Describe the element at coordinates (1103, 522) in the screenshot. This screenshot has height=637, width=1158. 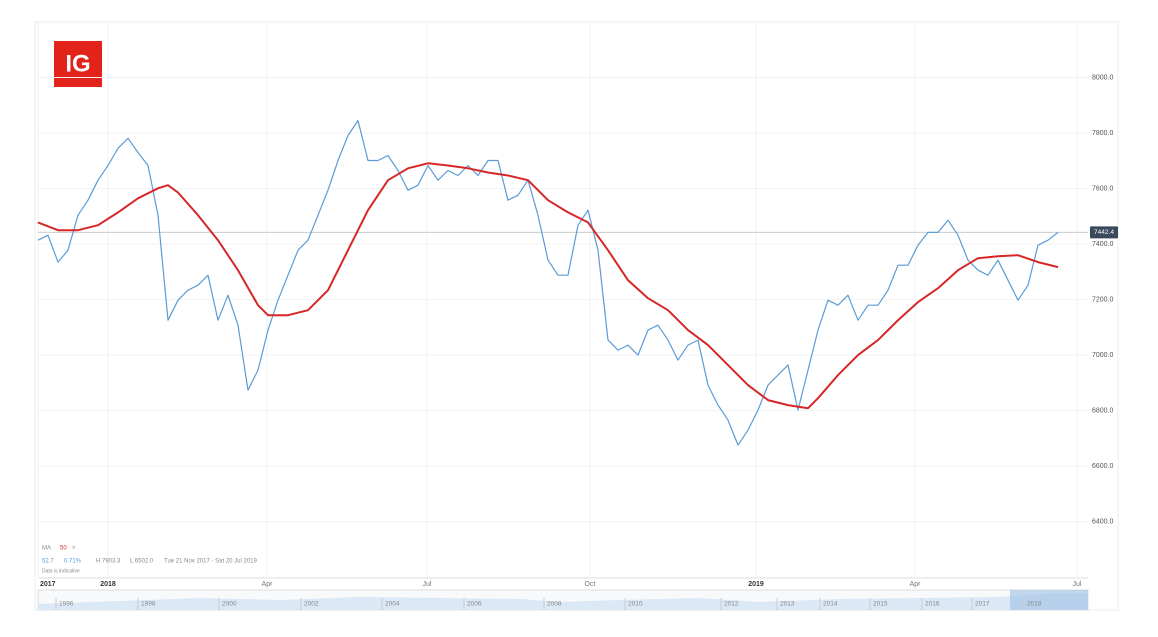
I see `y-tick-label: 6400.0` at that location.